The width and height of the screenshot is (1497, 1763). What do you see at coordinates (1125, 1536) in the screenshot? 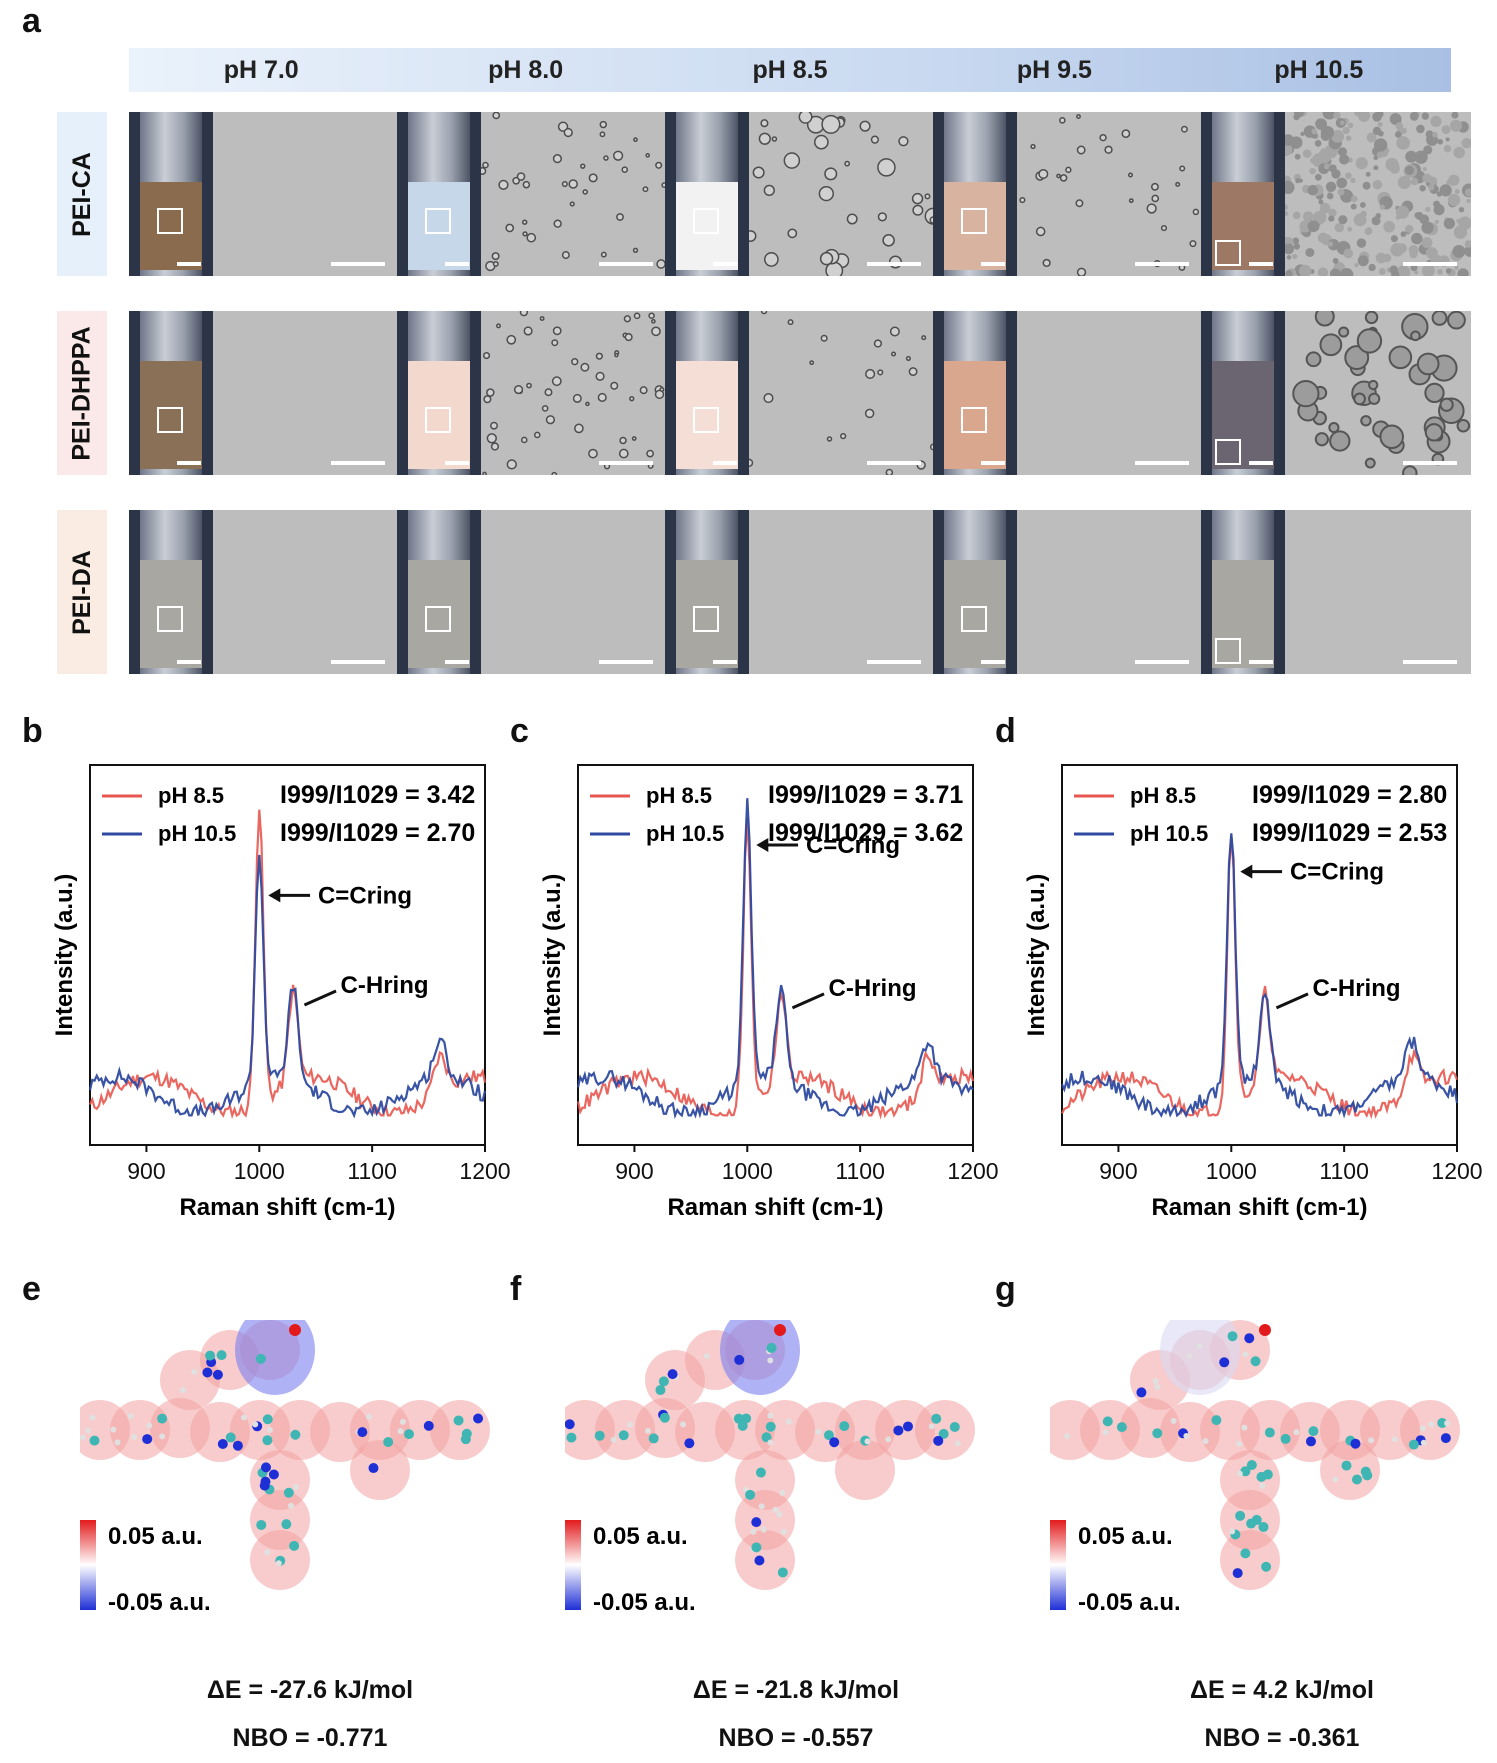
I see `esp-scale-max: 0.05 a.u.` at bounding box center [1125, 1536].